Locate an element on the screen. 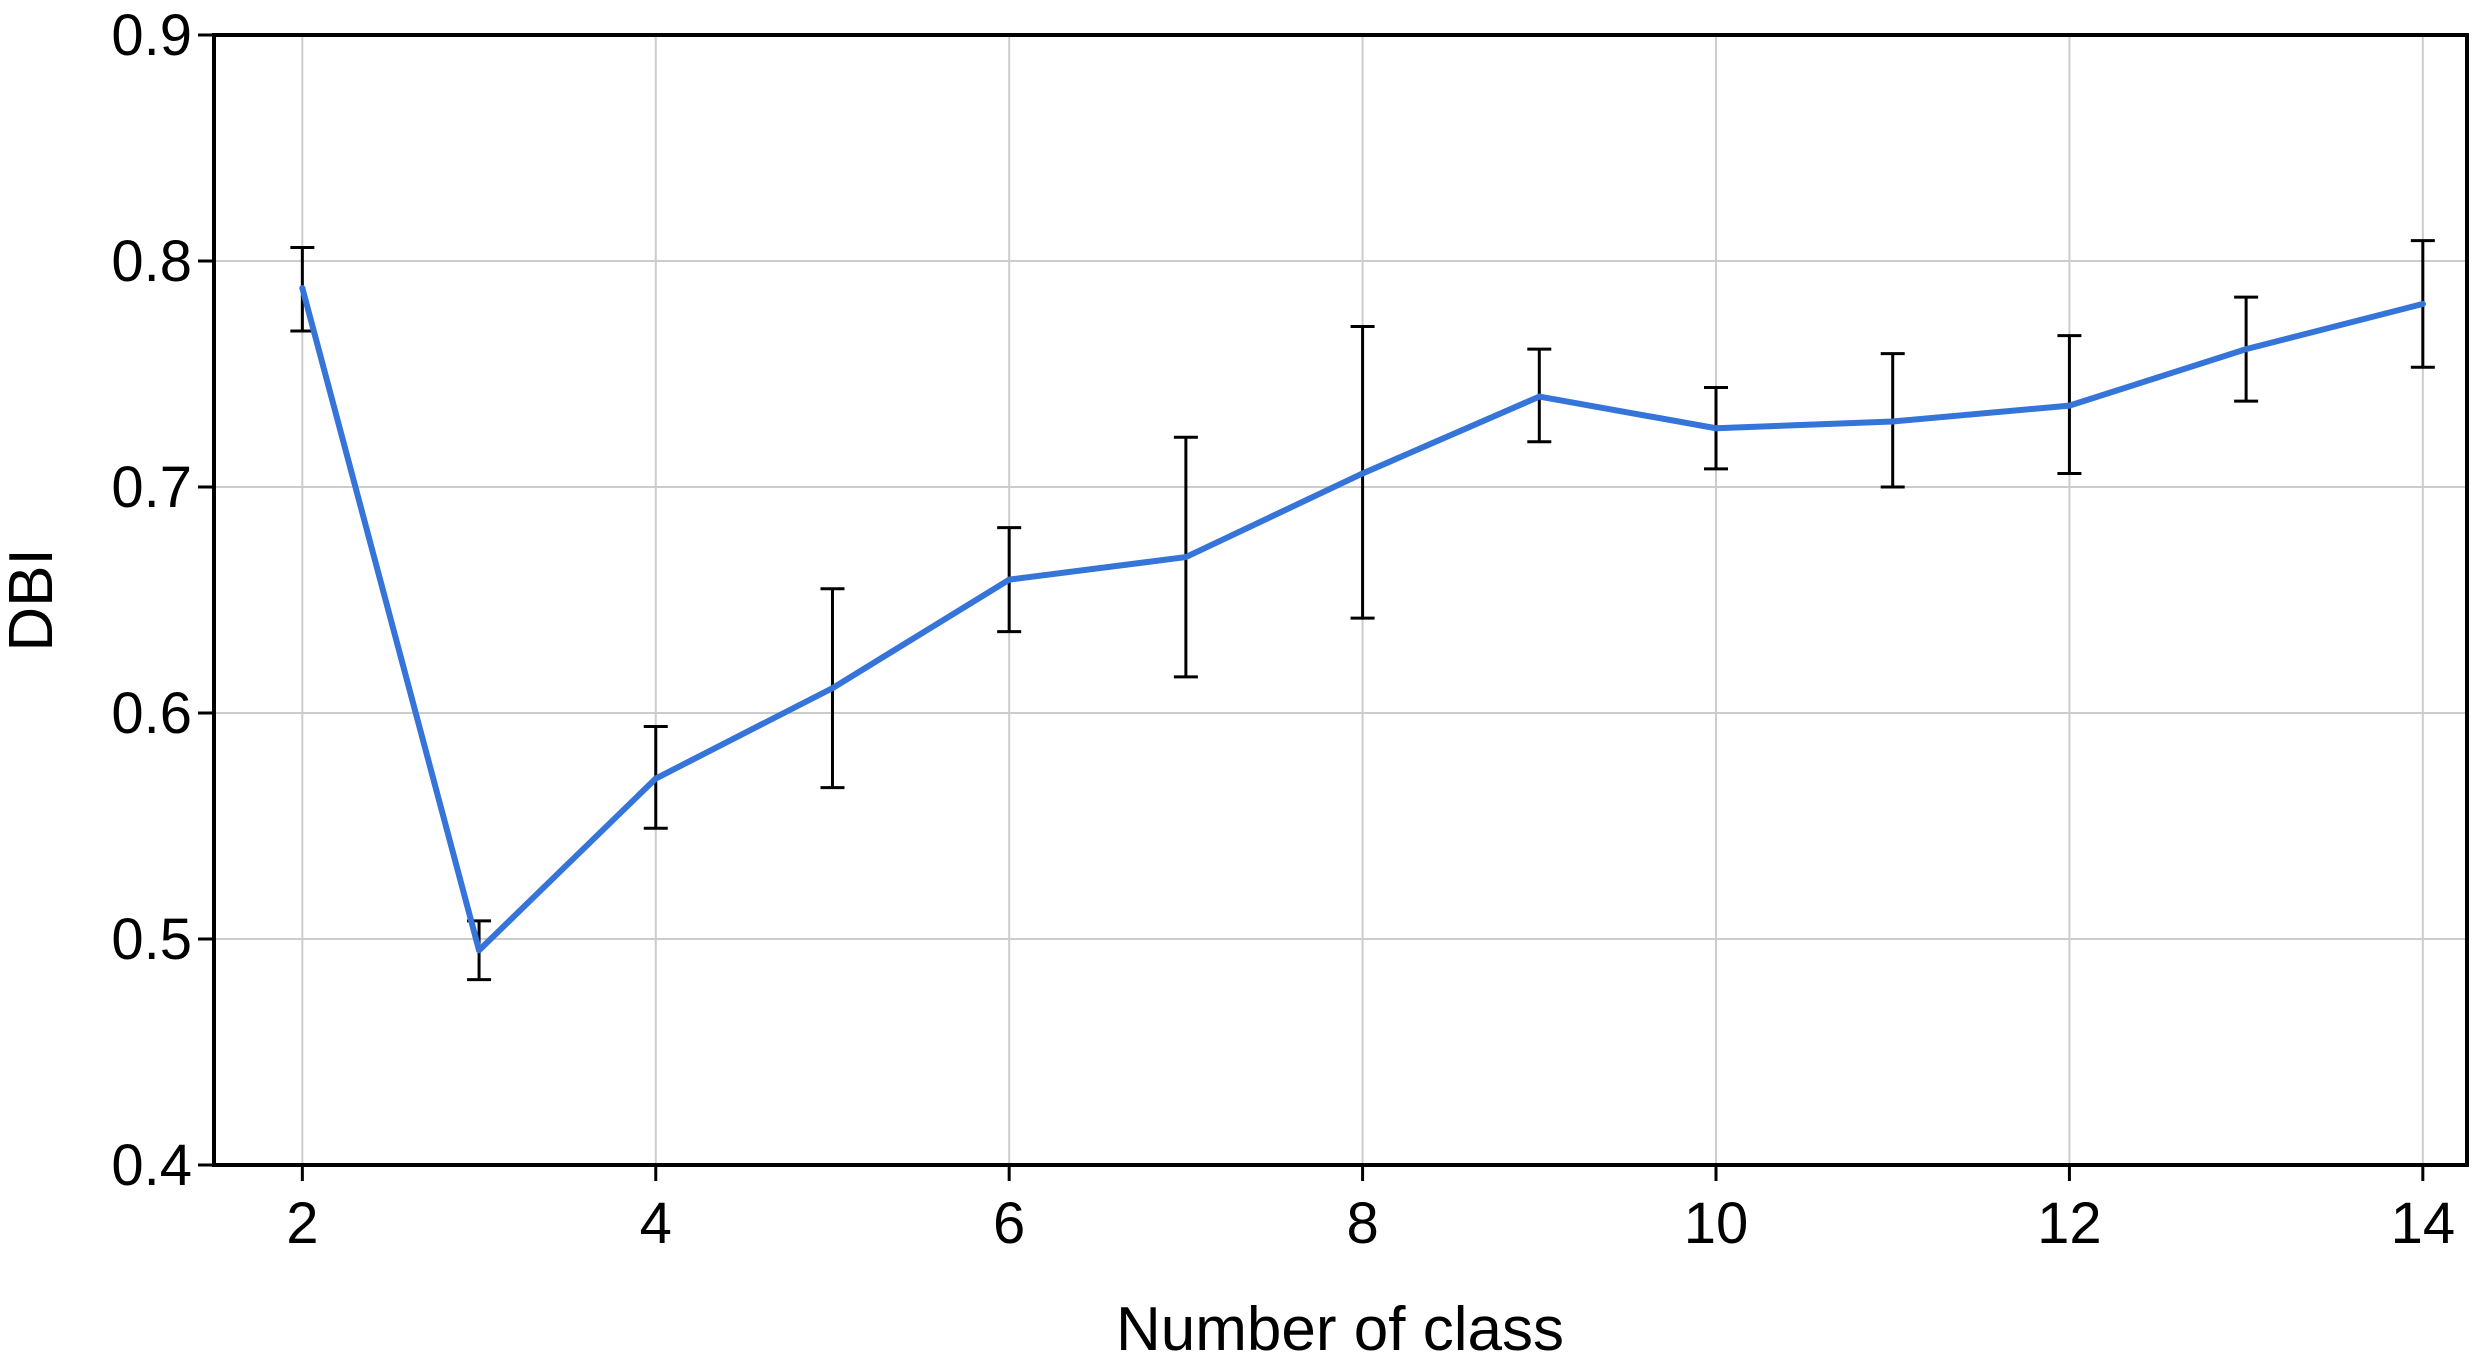 The width and height of the screenshot is (2480, 1367). x-tick-label: 2 is located at coordinates (302, 1223).